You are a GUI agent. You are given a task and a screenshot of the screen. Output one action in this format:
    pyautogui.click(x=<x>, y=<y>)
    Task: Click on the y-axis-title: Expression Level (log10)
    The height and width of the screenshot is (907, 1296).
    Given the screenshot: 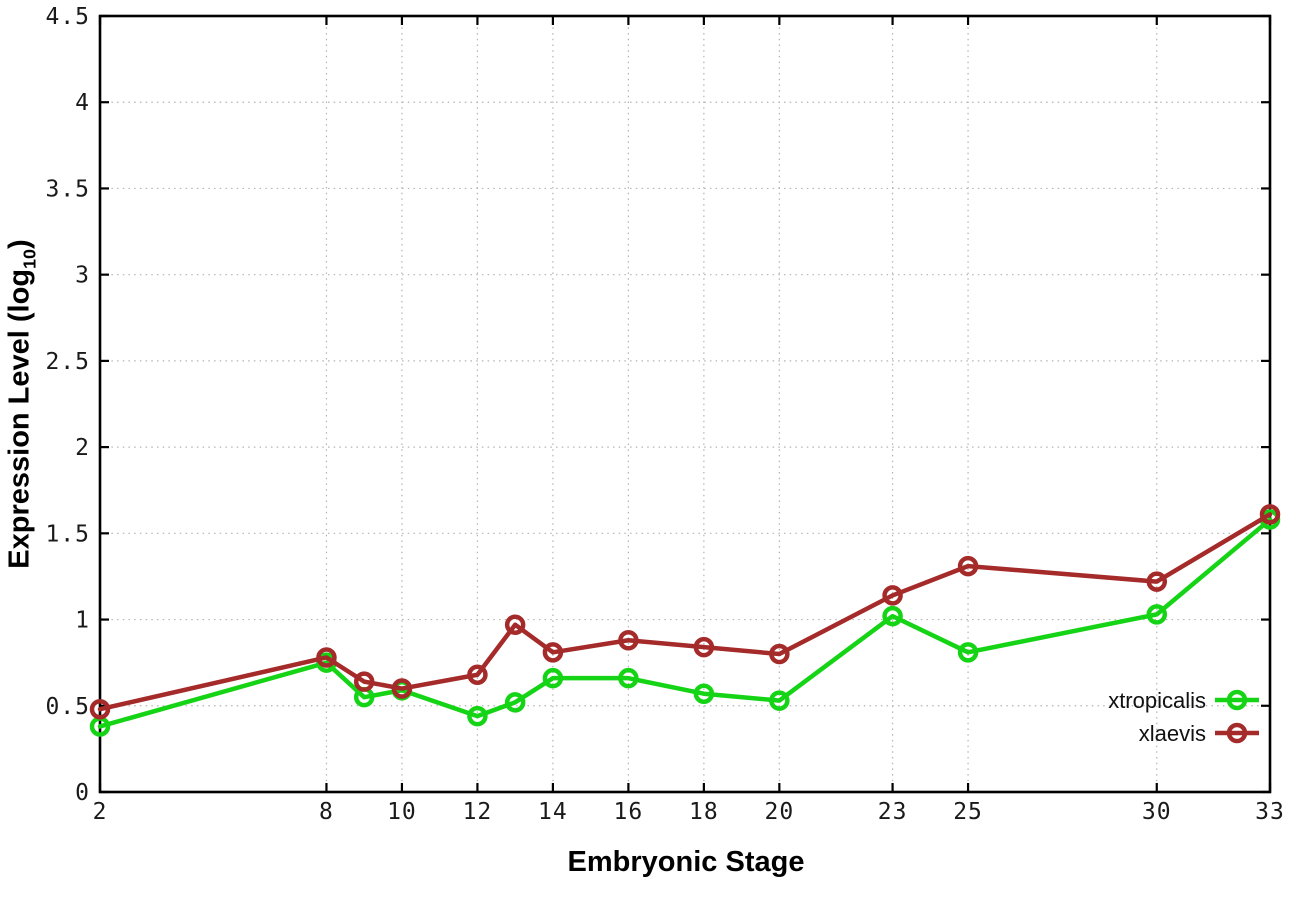 What is the action you would take?
    pyautogui.click(x=22, y=403)
    